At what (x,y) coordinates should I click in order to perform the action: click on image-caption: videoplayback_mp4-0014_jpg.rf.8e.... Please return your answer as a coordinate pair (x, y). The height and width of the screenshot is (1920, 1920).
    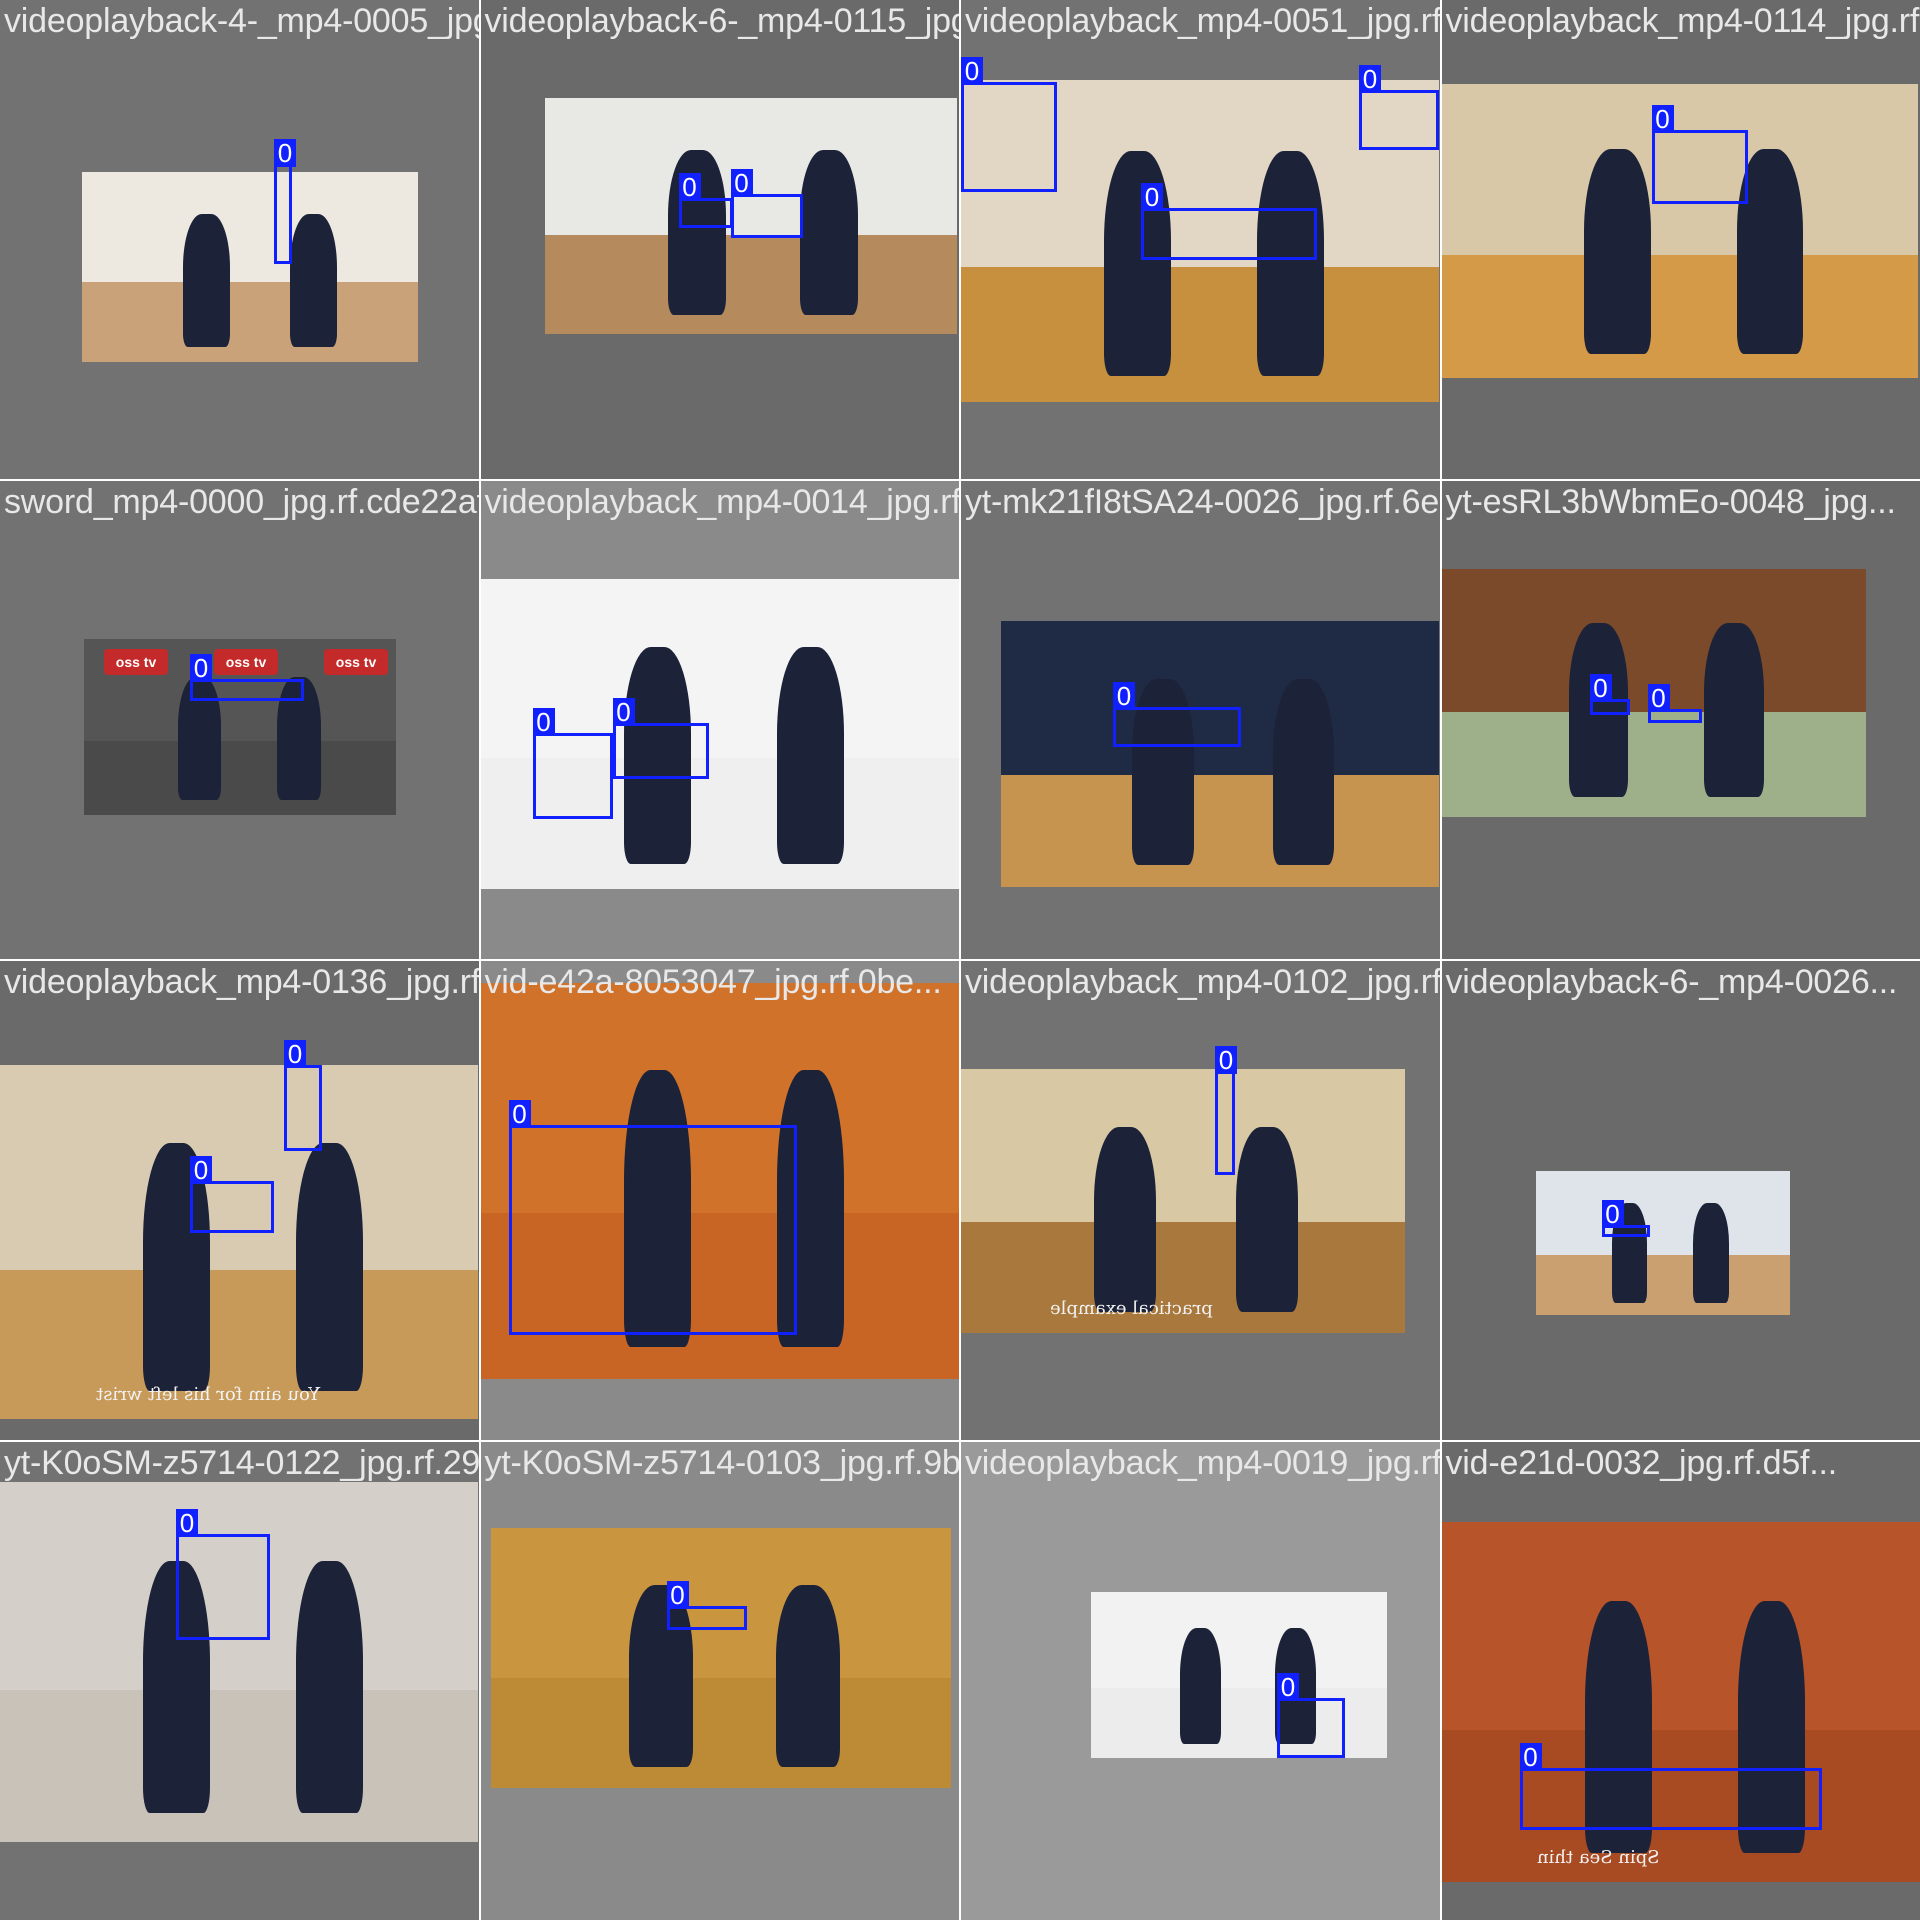
    Looking at the image, I should click on (722, 501).